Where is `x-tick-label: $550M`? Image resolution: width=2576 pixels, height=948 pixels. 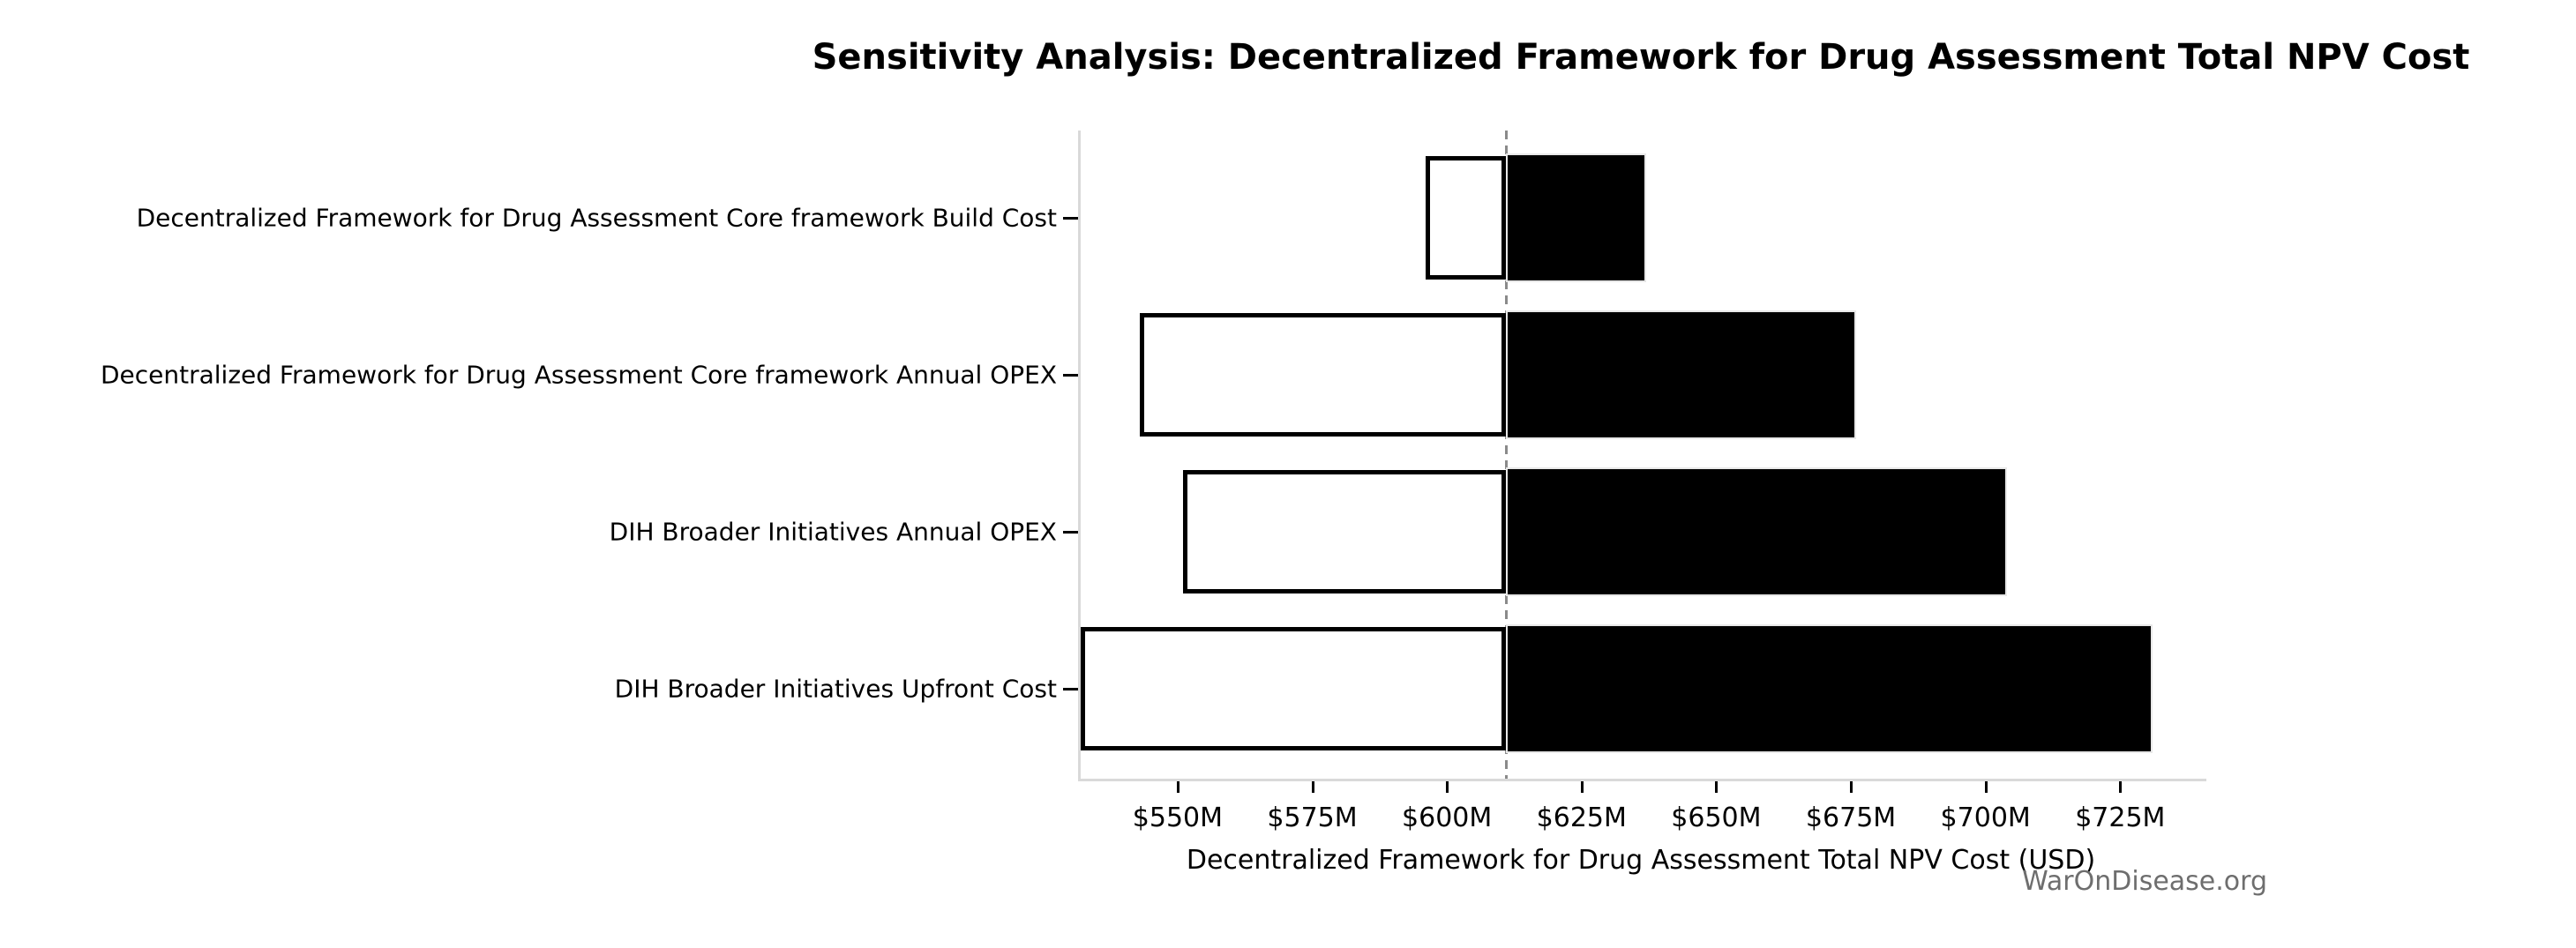 x-tick-label: $550M is located at coordinates (1178, 817).